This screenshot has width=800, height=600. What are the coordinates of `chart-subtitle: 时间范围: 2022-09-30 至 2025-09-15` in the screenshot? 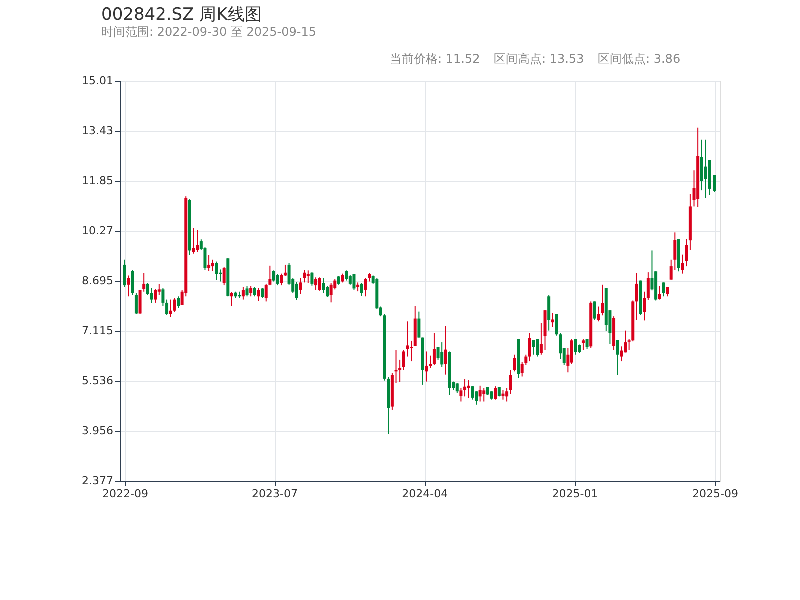 It's located at (209, 32).